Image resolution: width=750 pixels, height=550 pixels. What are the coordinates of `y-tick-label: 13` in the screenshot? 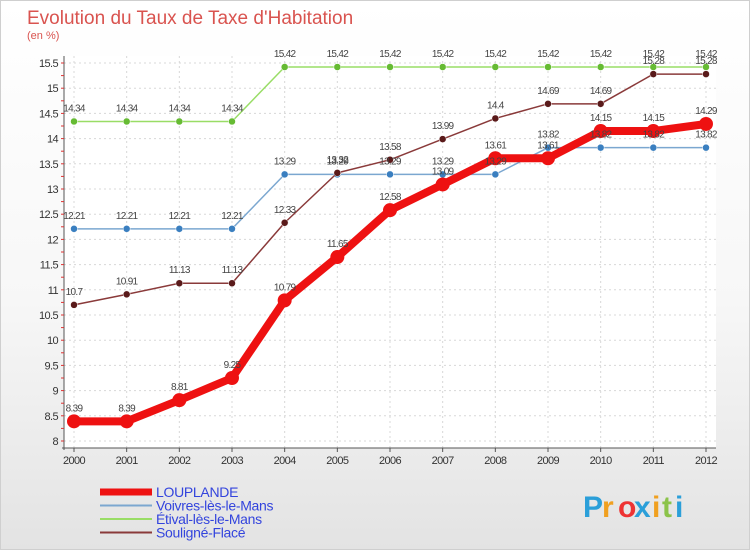 It's located at (53, 190).